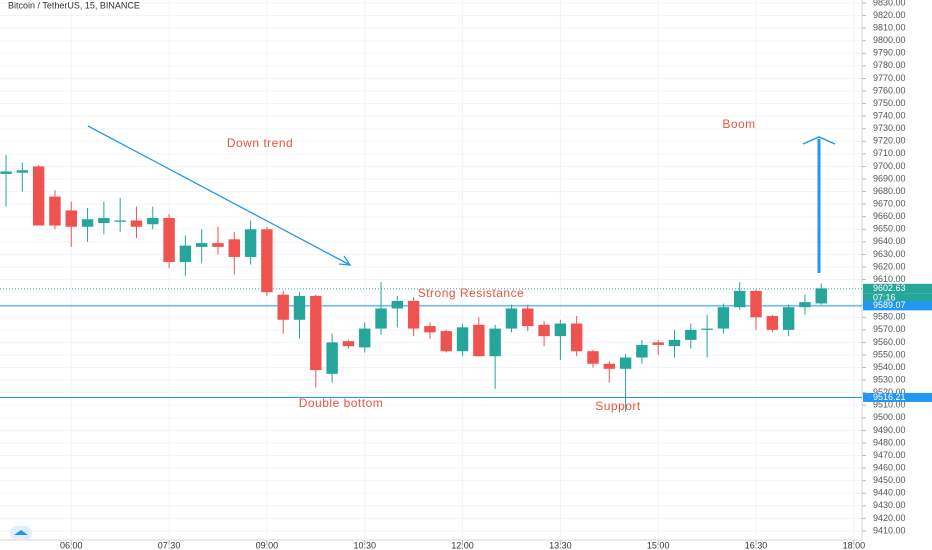 The image size is (932, 550). I want to click on y-tick-label: 9510.00, so click(889, 405).